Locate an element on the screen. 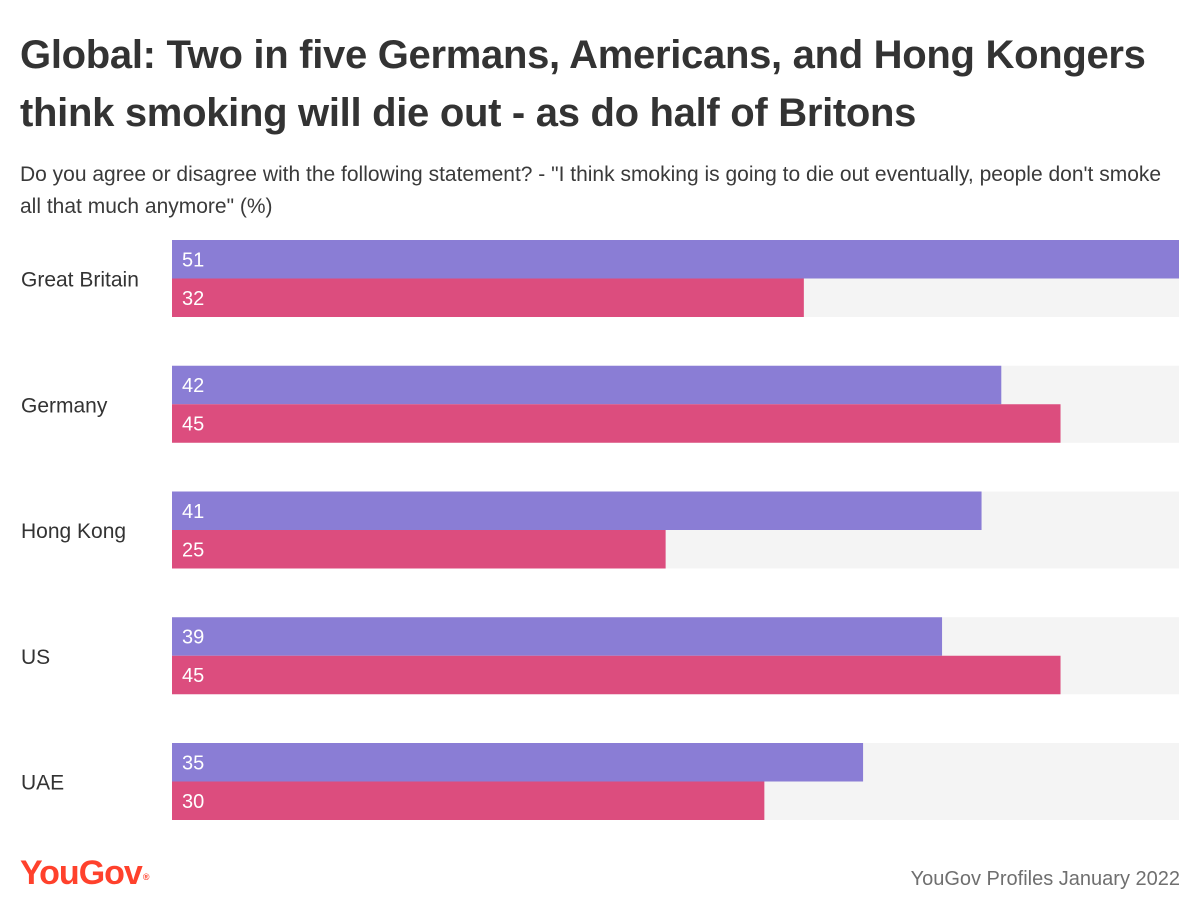  category-label: Hong Kong is located at coordinates (73, 531).